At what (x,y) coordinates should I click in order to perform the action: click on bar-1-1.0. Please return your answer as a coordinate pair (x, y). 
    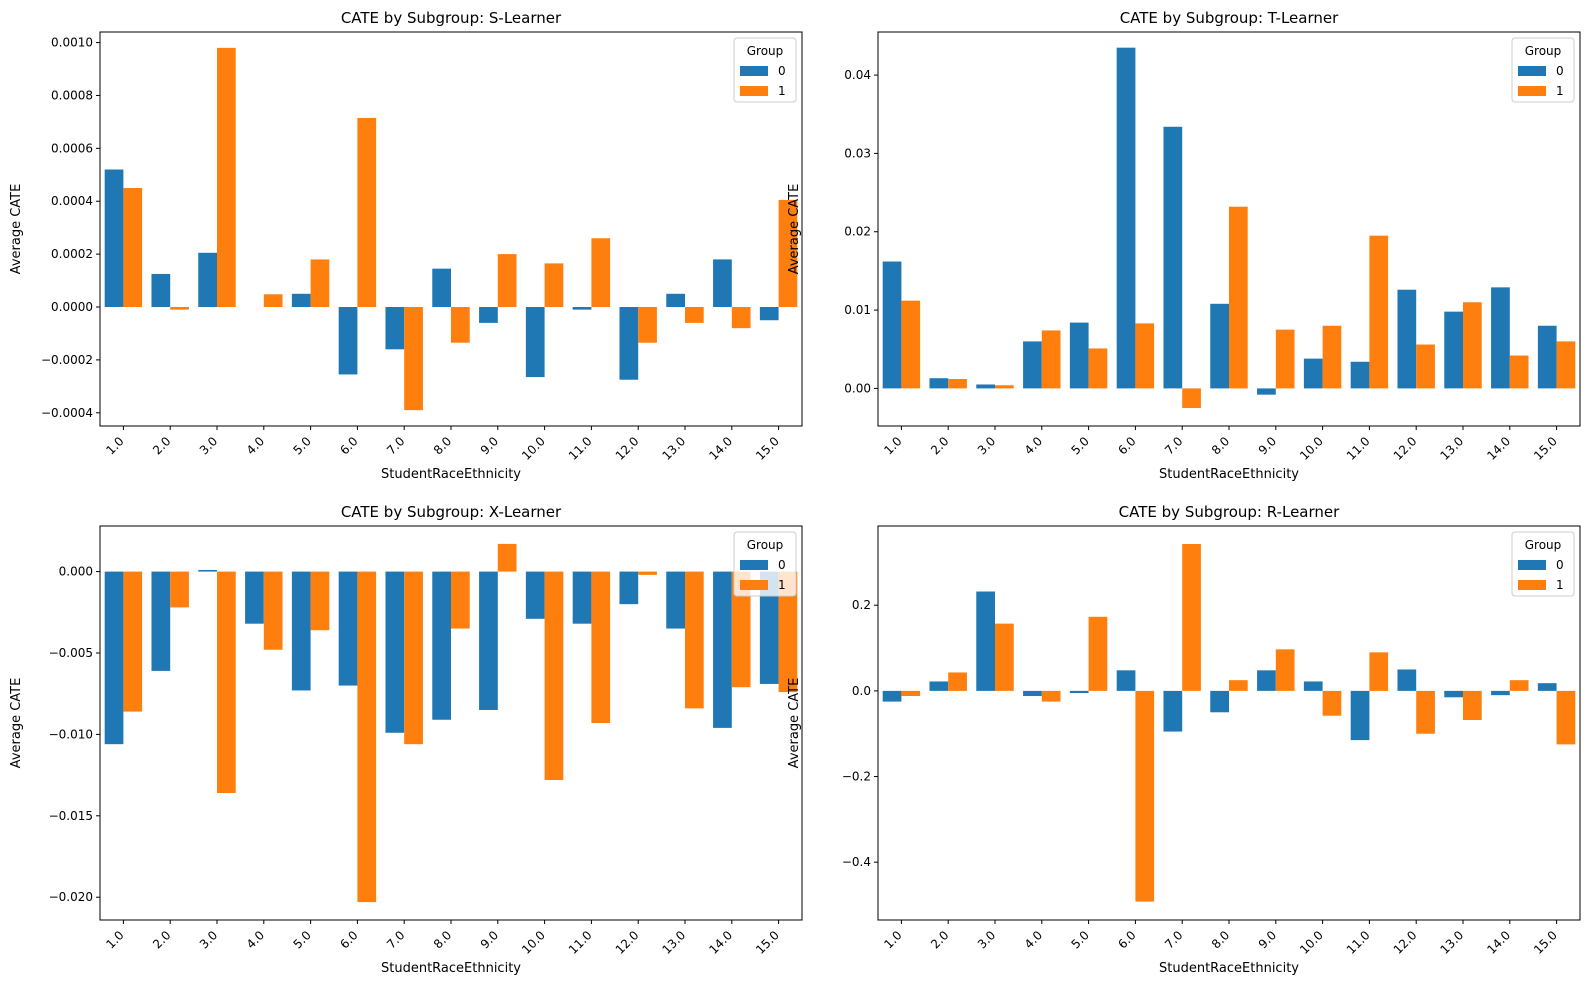
    Looking at the image, I should click on (911, 344).